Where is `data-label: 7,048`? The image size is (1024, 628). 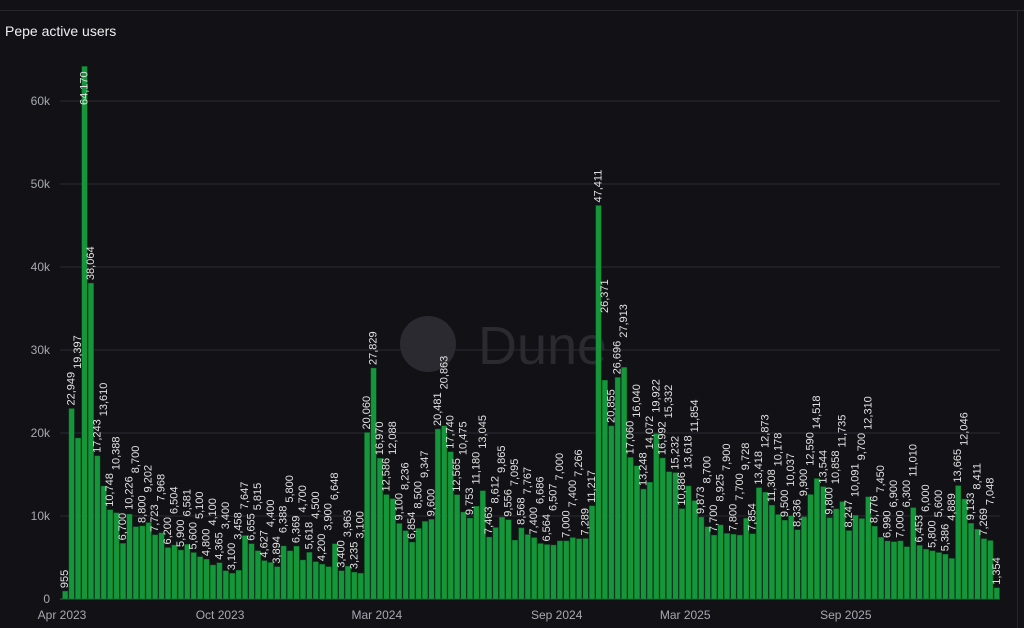
data-label: 7,048 is located at coordinates (990, 492).